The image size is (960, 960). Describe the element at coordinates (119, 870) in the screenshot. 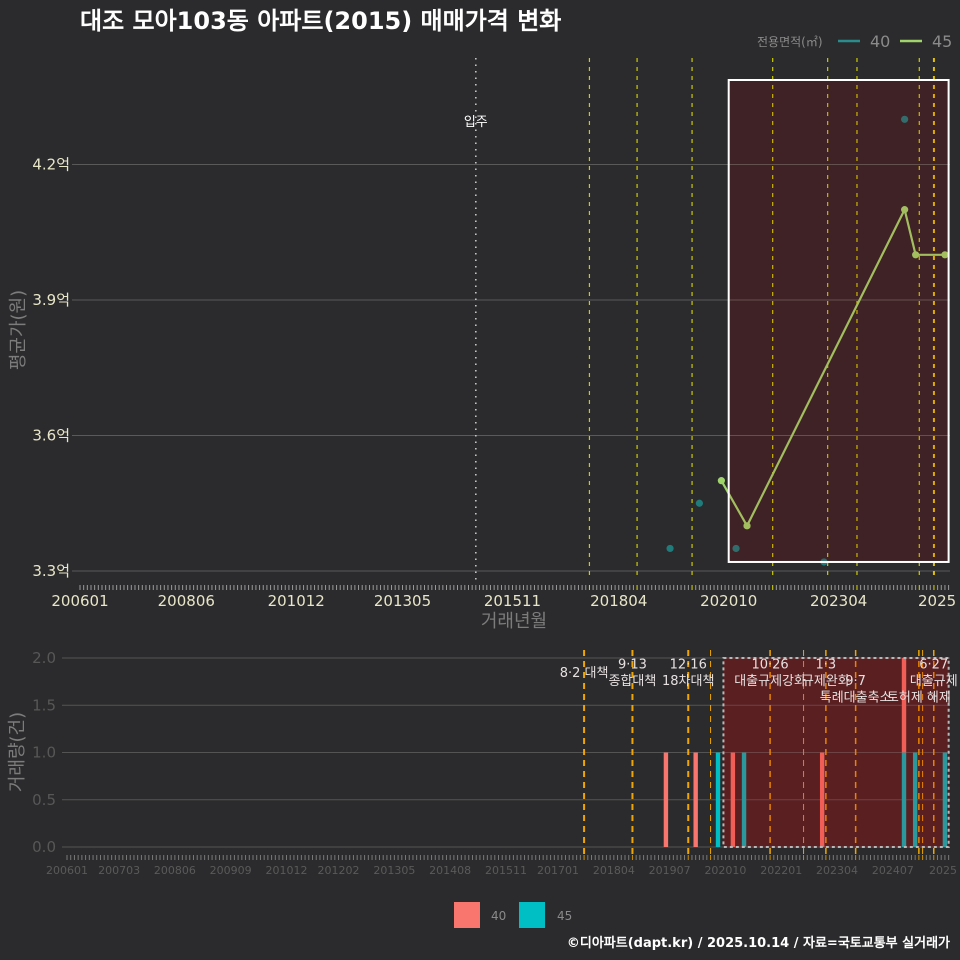

I see `x-tick-label: 200703` at that location.